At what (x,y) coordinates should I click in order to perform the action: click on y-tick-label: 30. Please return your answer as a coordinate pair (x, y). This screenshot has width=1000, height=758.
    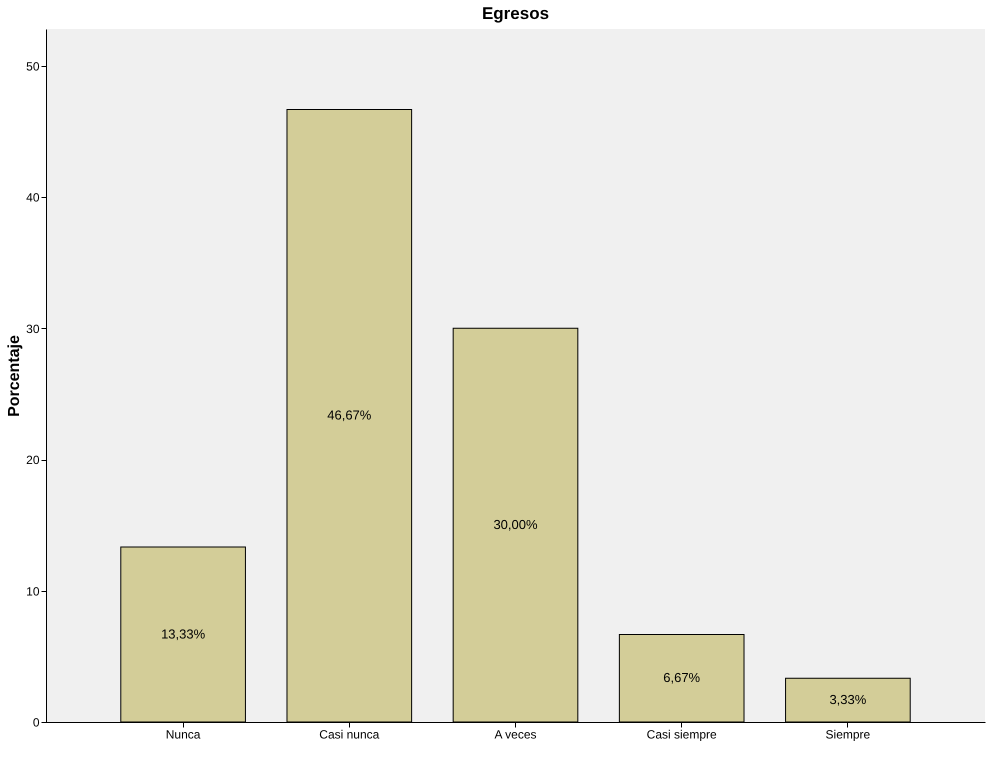
    Looking at the image, I should click on (33, 329).